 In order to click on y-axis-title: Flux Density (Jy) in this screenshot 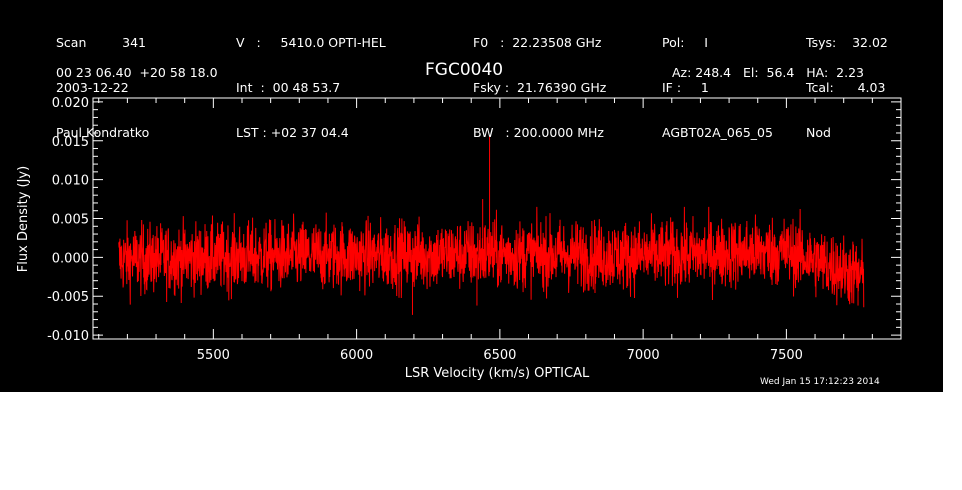, I will do `click(23, 219)`.